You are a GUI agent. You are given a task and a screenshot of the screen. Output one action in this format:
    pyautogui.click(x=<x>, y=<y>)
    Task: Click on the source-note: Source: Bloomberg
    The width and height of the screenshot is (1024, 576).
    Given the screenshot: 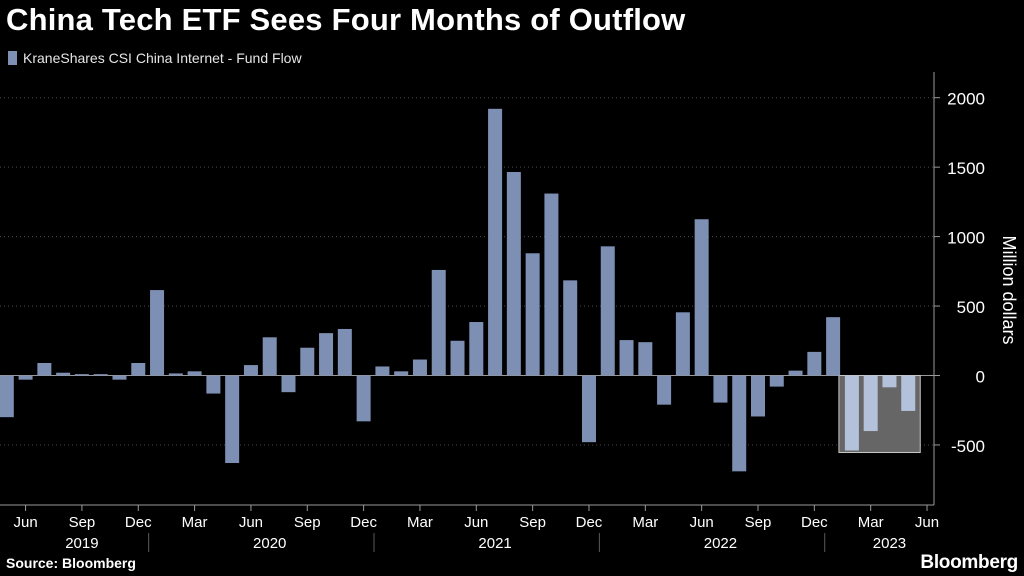 What is the action you would take?
    pyautogui.click(x=71, y=563)
    